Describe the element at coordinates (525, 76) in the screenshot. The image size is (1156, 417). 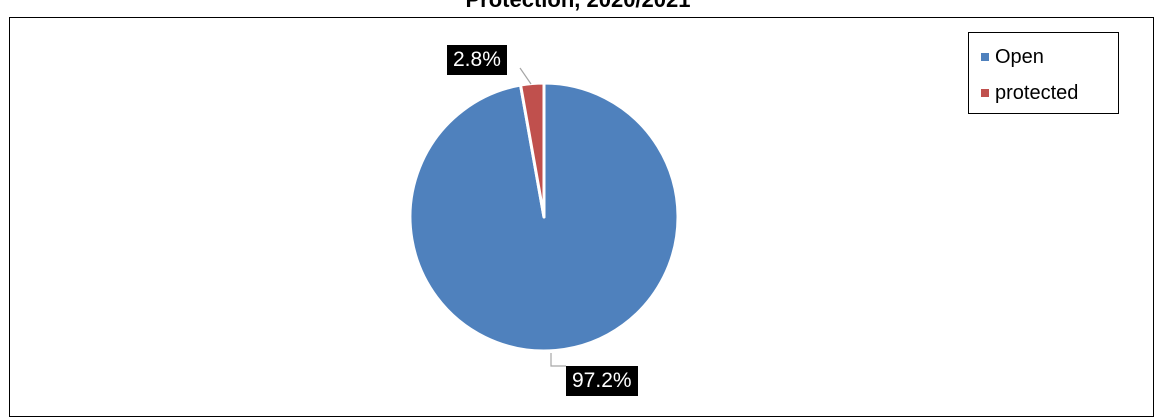
I see `leader-line-protected` at that location.